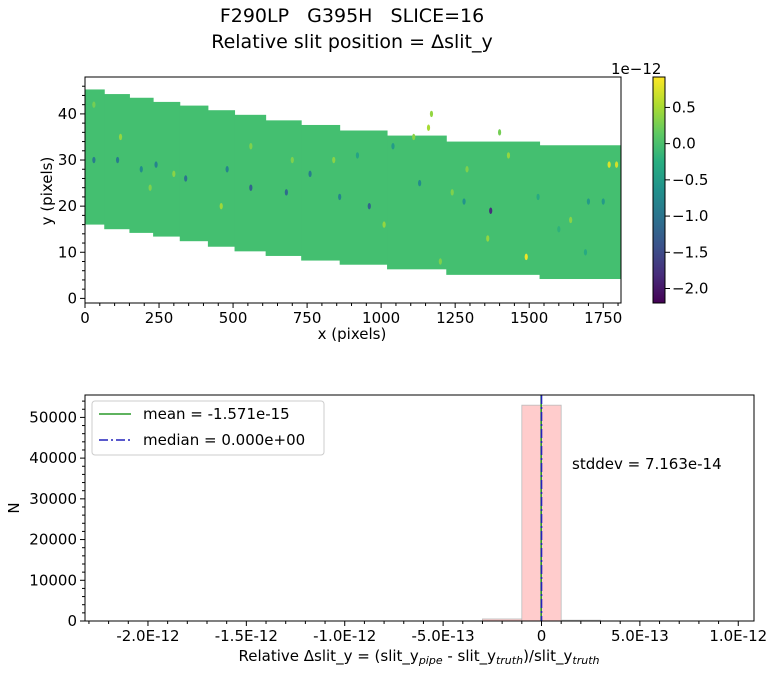 The width and height of the screenshot is (774, 674). I want to click on colorbar-tick-label: −2.0, so click(690, 289).